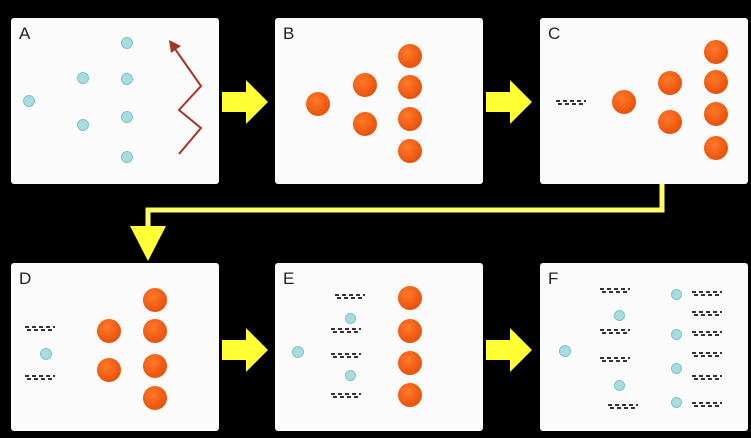 This screenshot has height=438, width=751. Describe the element at coordinates (289, 278) in the screenshot. I see `panel-label: E` at that location.